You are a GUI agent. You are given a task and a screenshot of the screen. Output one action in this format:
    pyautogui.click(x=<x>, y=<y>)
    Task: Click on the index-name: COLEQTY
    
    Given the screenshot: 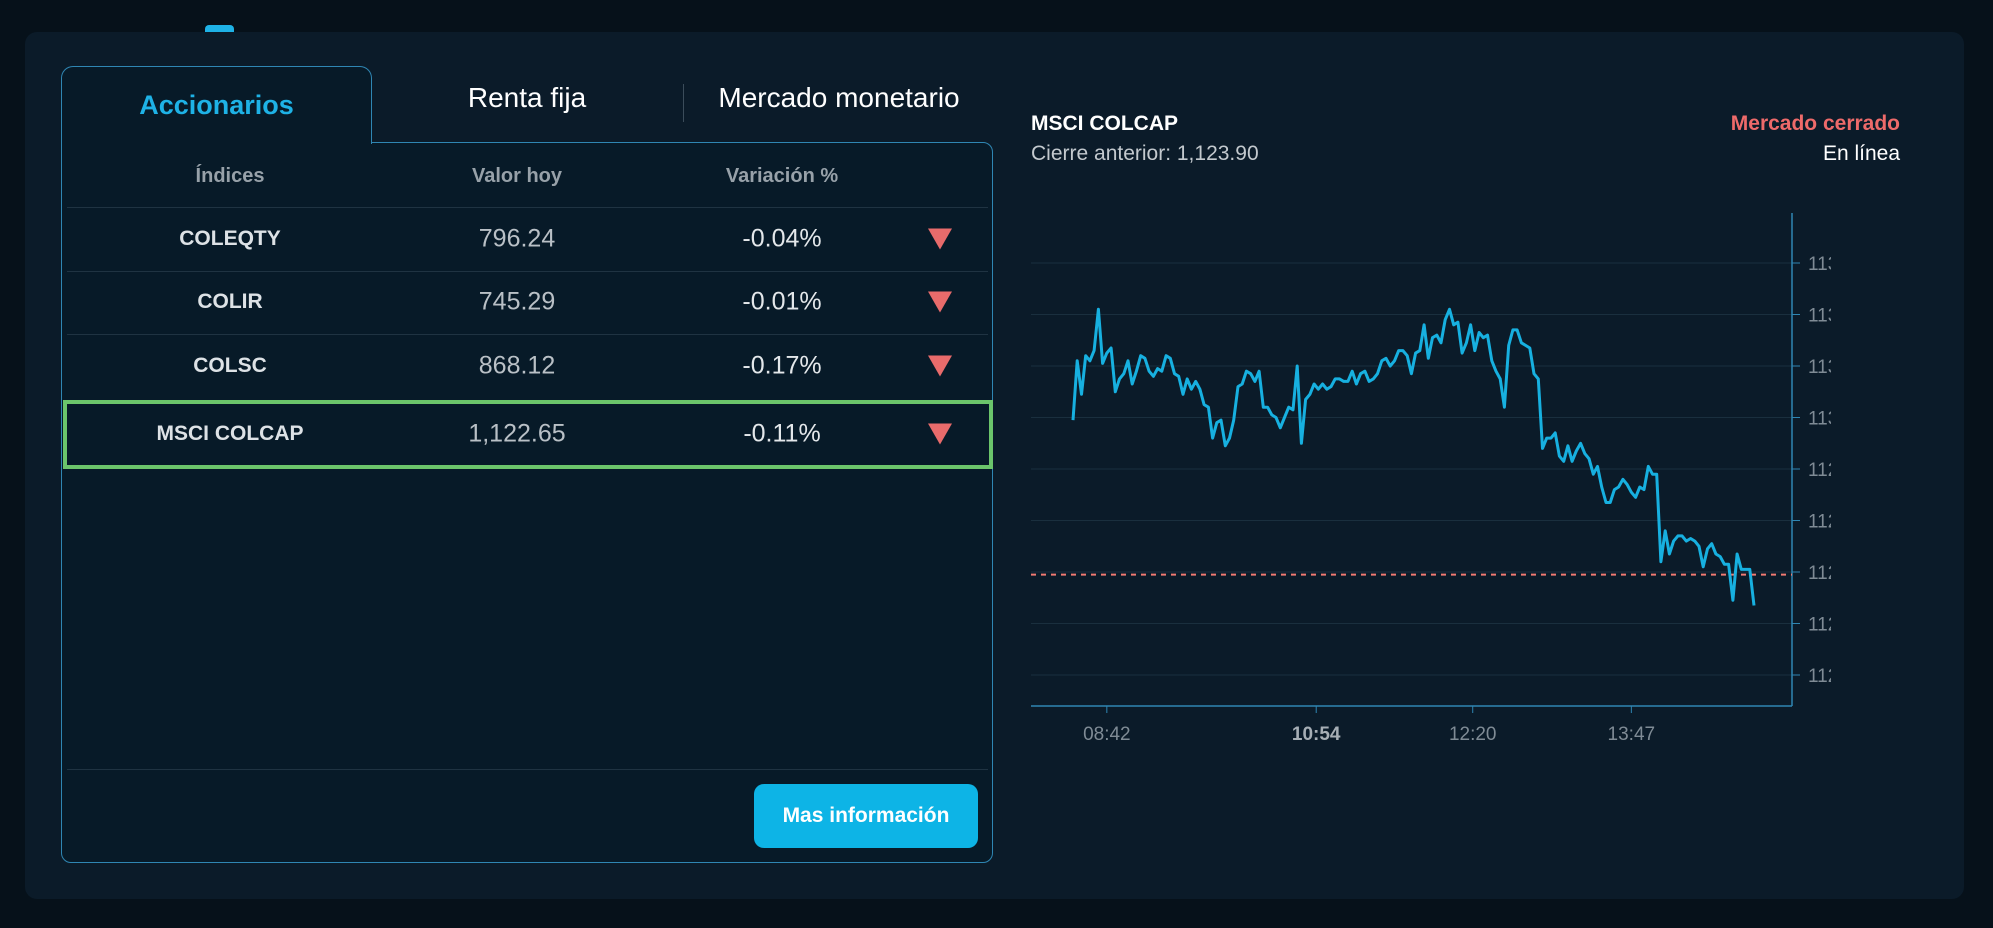 What is the action you would take?
    pyautogui.click(x=230, y=238)
    